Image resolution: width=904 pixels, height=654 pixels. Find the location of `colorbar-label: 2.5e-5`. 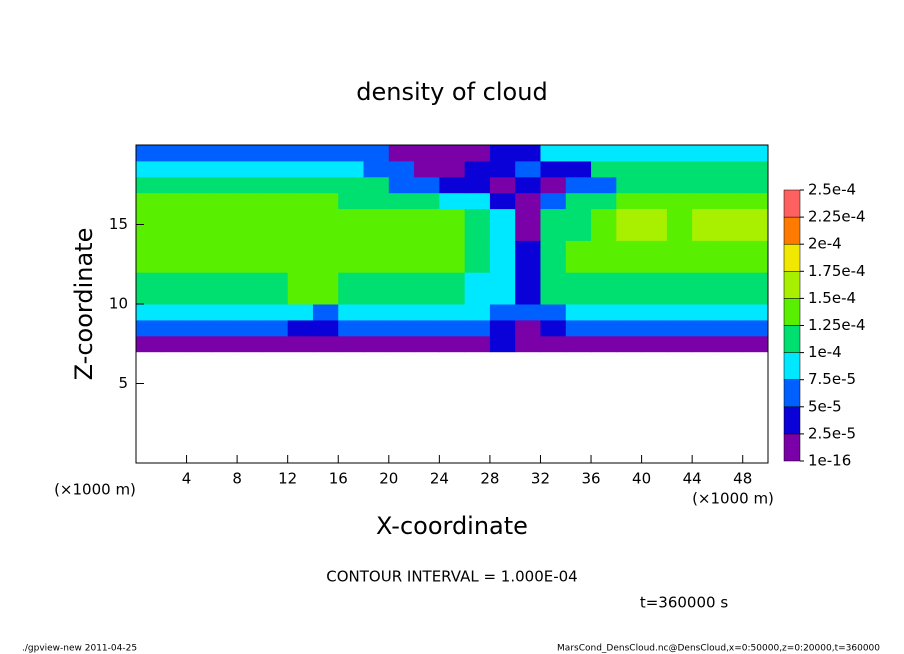

colorbar-label: 2.5e-5 is located at coordinates (832, 433).